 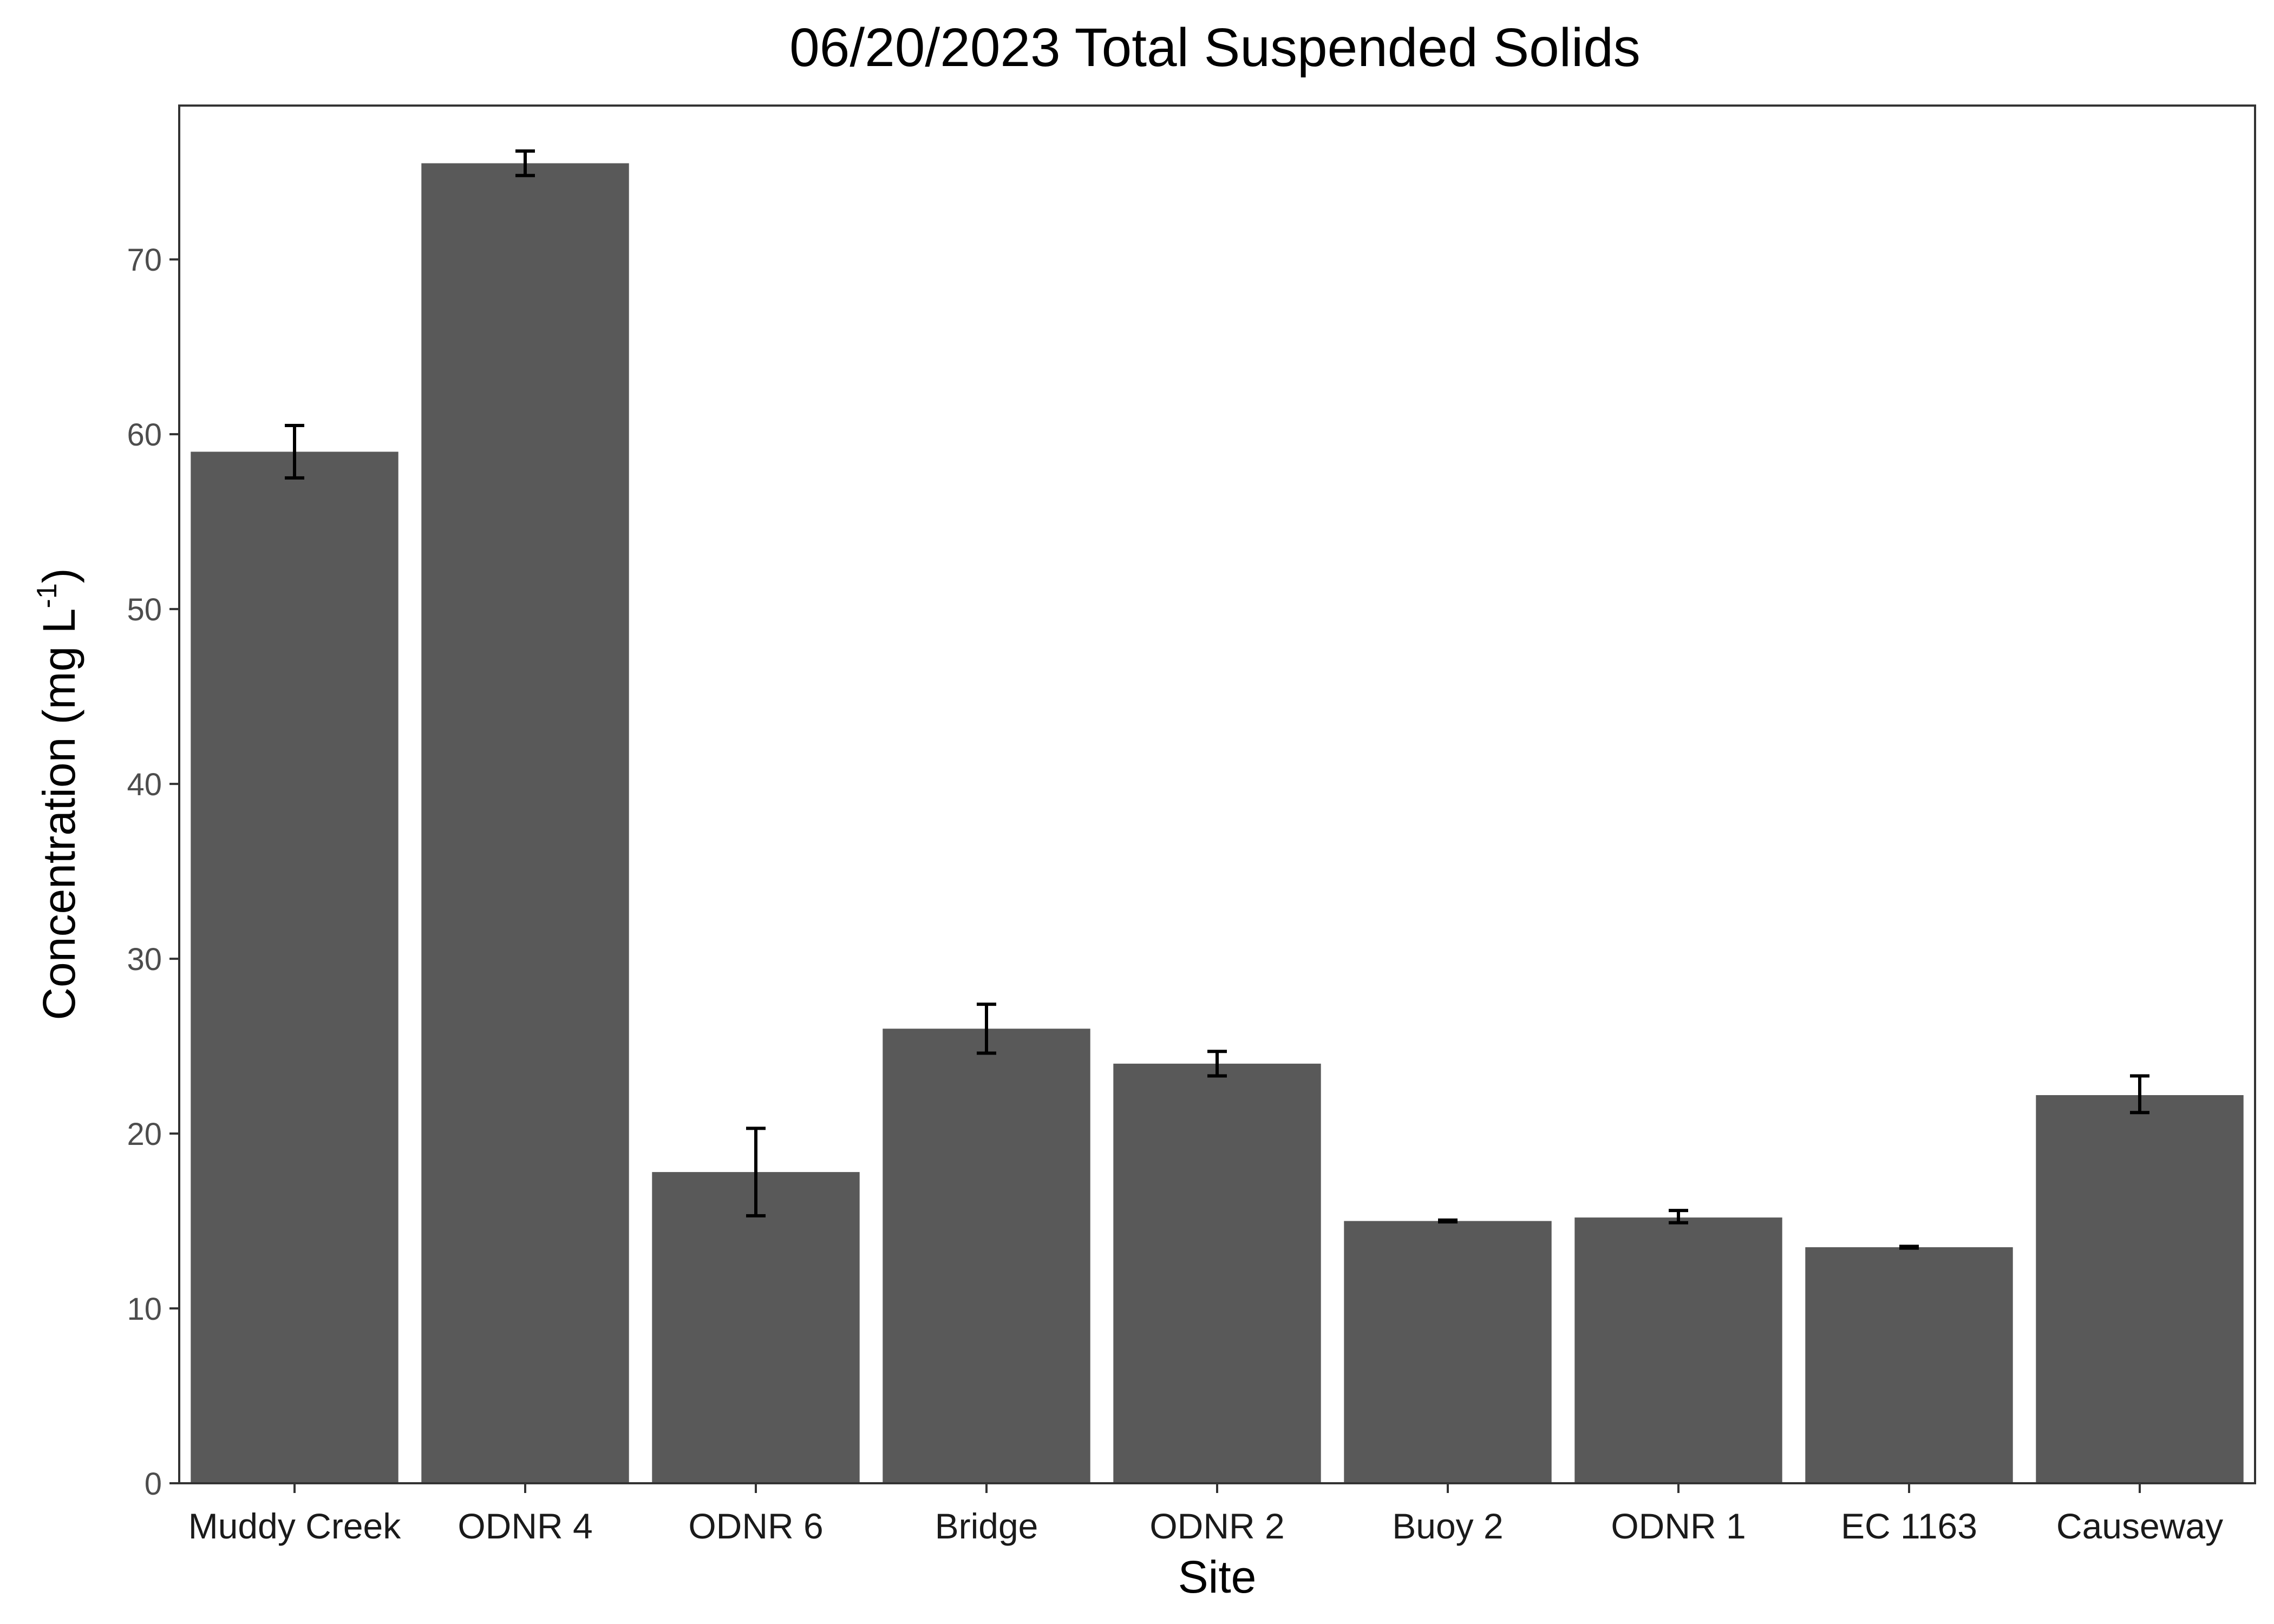 I want to click on y-tick-label-6: 60, so click(x=144, y=435).